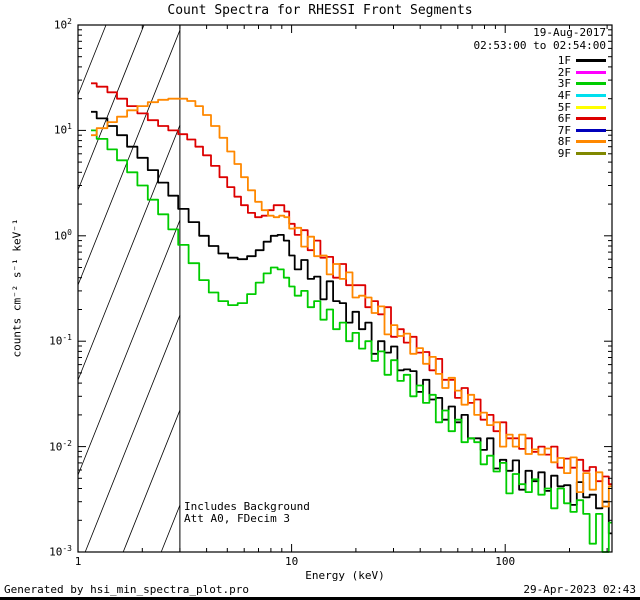 This screenshot has height=600, width=640. I want to click on legend-entry: 8F, so click(581, 142).